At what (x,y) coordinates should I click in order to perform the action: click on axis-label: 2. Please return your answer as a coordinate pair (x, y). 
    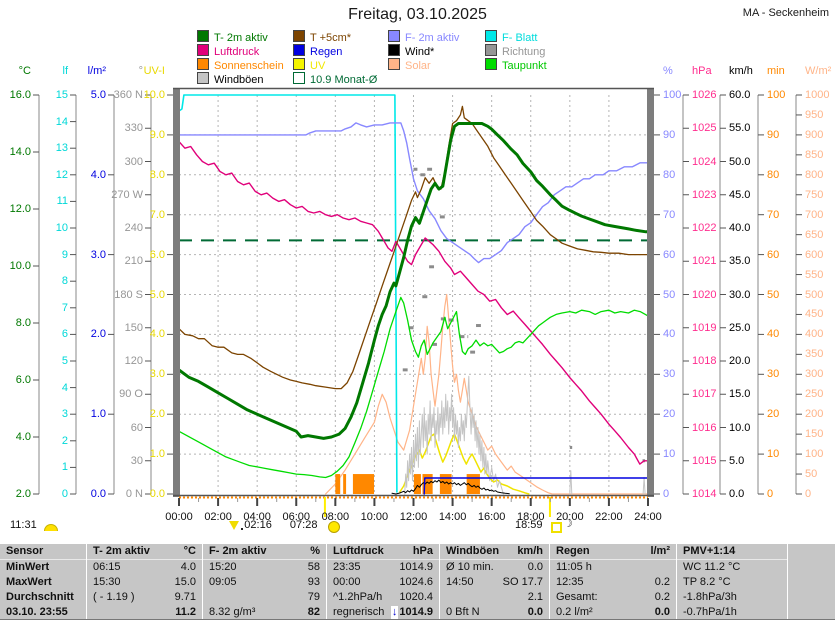
    Looking at the image, I should click on (64, 440).